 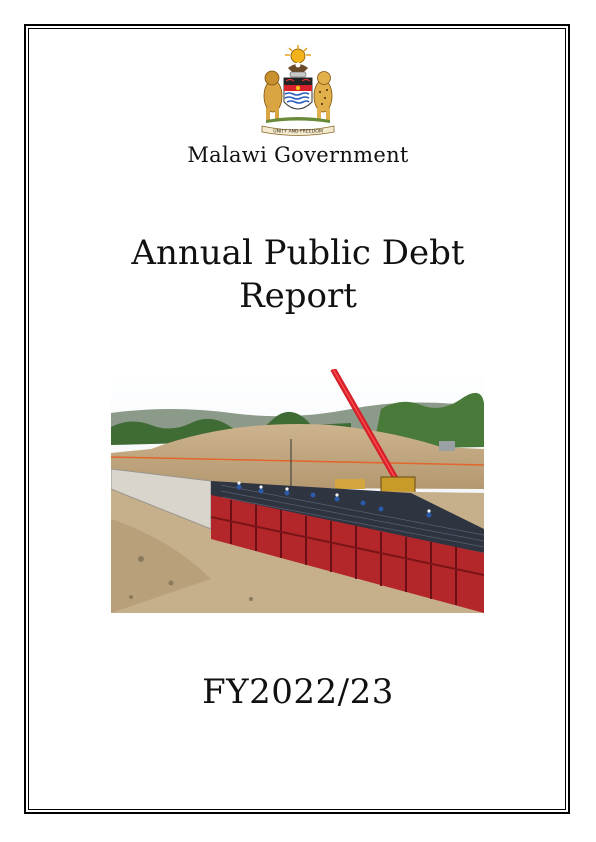 I want to click on lion-supporter, so click(x=273, y=95).